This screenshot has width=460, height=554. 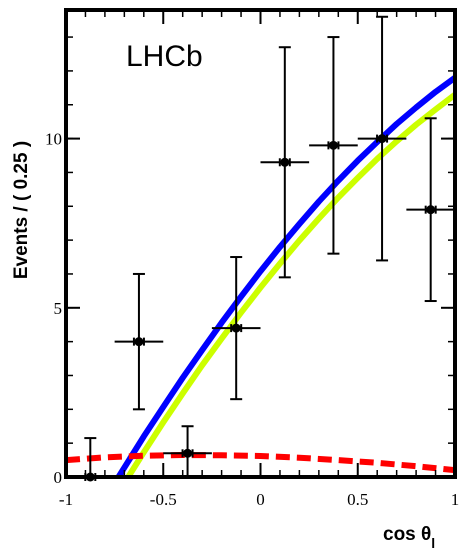 What do you see at coordinates (58, 477) in the screenshot?
I see `y-tick-label-0: 0` at bounding box center [58, 477].